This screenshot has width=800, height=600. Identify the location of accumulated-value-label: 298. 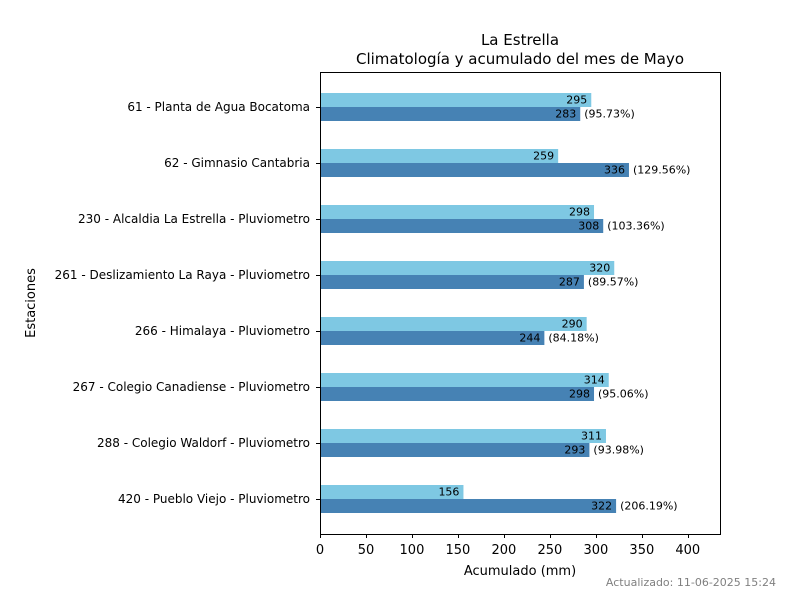
(579, 394).